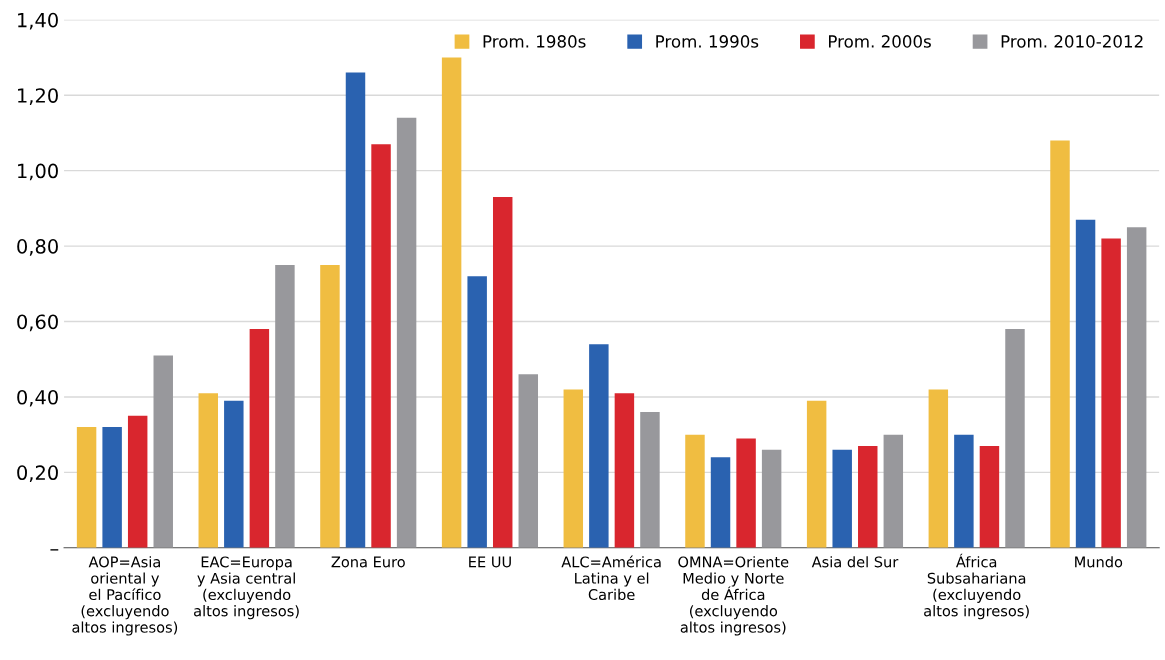 The image size is (1165, 660). I want to click on x-tick-label: ALC=América Latina y el Caribe, so click(611, 578).